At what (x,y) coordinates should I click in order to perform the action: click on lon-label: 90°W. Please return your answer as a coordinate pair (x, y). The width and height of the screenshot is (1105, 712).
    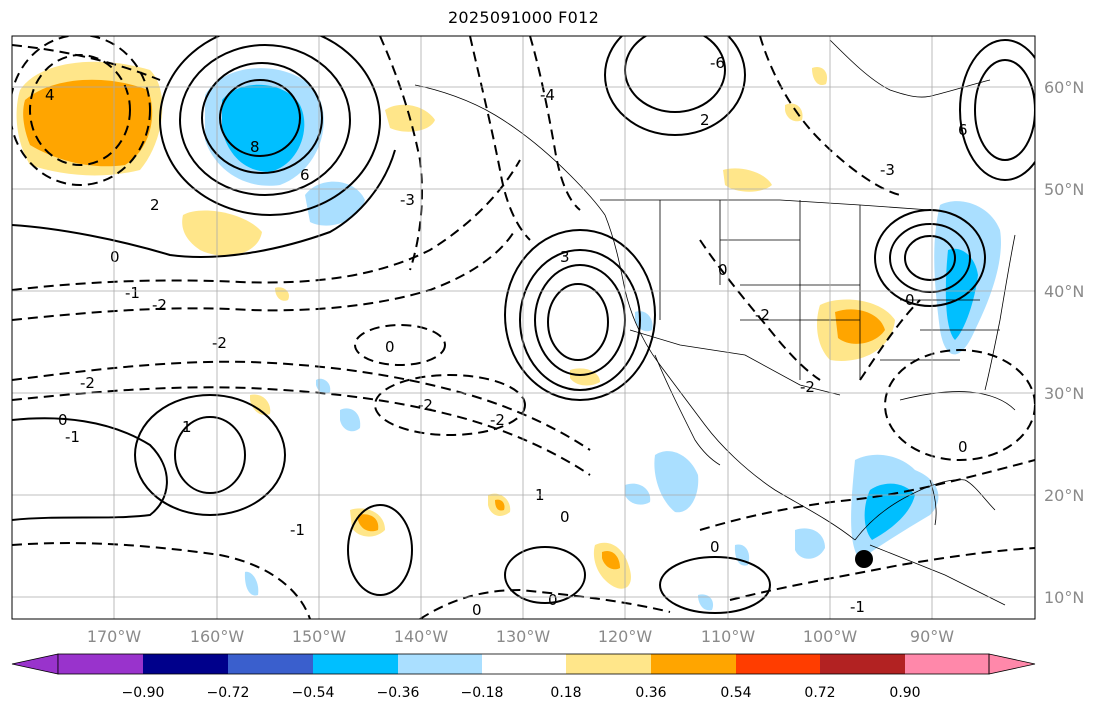
    Looking at the image, I should click on (932, 636).